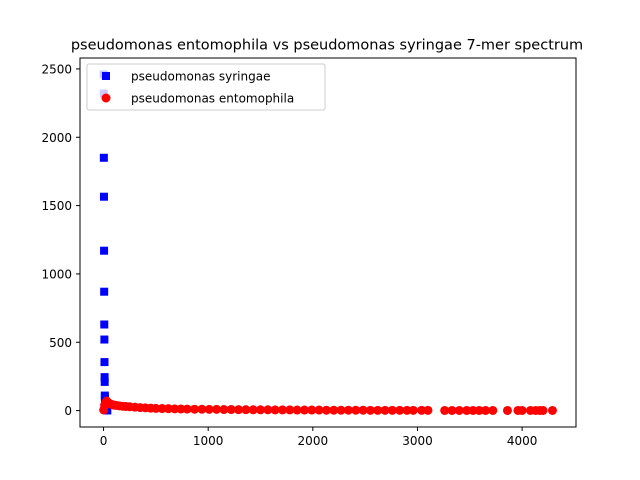  I want to click on legend-box, so click(206, 87).